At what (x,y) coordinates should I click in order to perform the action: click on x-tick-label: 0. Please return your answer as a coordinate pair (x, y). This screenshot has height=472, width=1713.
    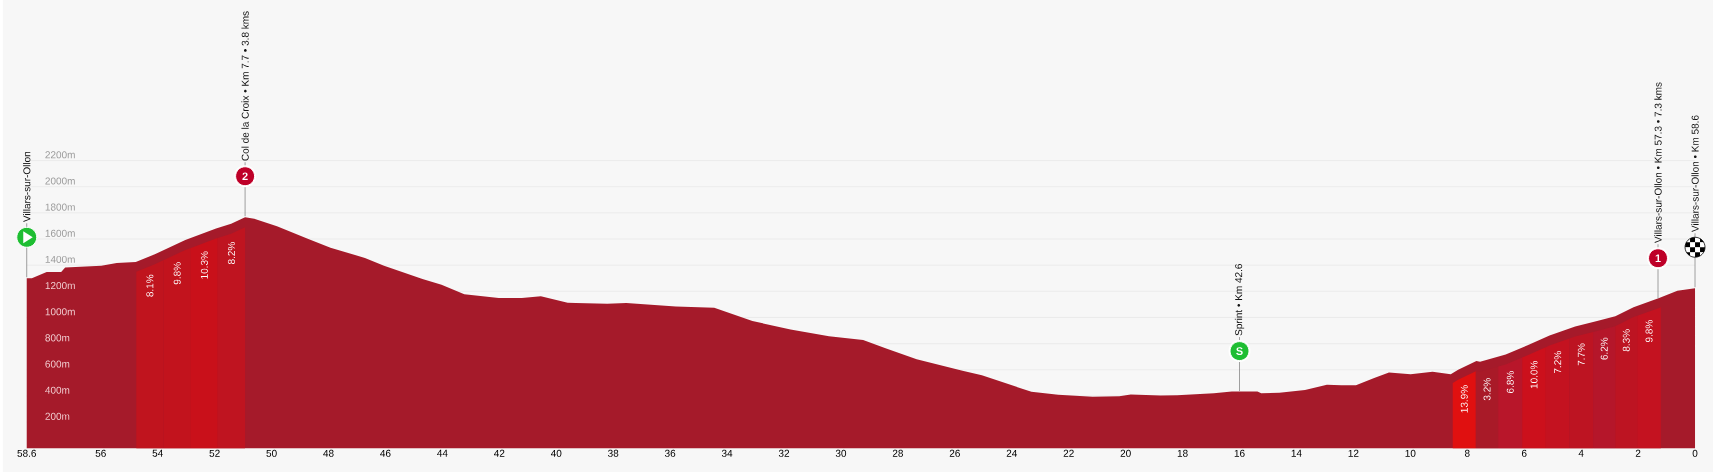
    Looking at the image, I should click on (1695, 453).